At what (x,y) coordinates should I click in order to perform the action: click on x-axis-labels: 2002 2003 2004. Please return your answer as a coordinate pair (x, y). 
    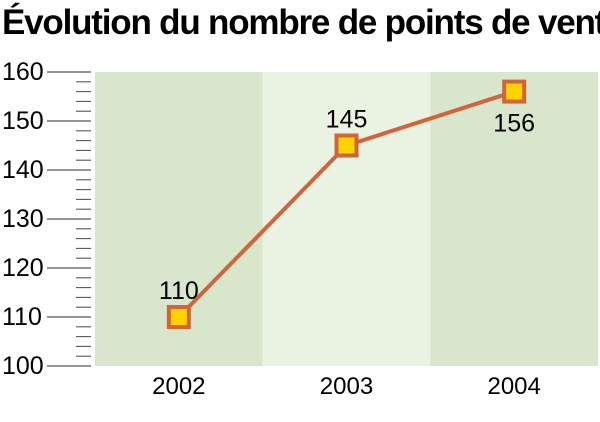
    Looking at the image, I should click on (346, 386).